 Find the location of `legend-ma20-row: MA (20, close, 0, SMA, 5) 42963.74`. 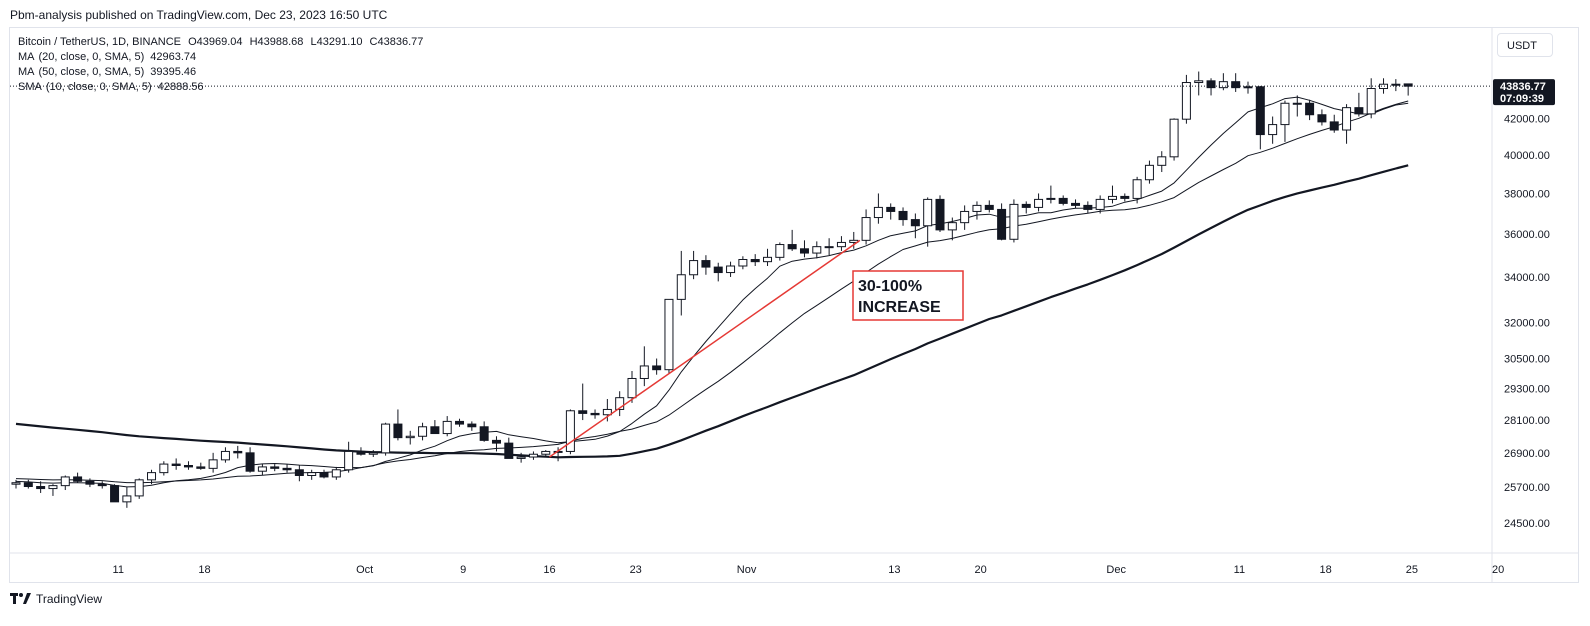

legend-ma20-row: MA (20, close, 0, SMA, 5) 42963.74 is located at coordinates (220, 57).